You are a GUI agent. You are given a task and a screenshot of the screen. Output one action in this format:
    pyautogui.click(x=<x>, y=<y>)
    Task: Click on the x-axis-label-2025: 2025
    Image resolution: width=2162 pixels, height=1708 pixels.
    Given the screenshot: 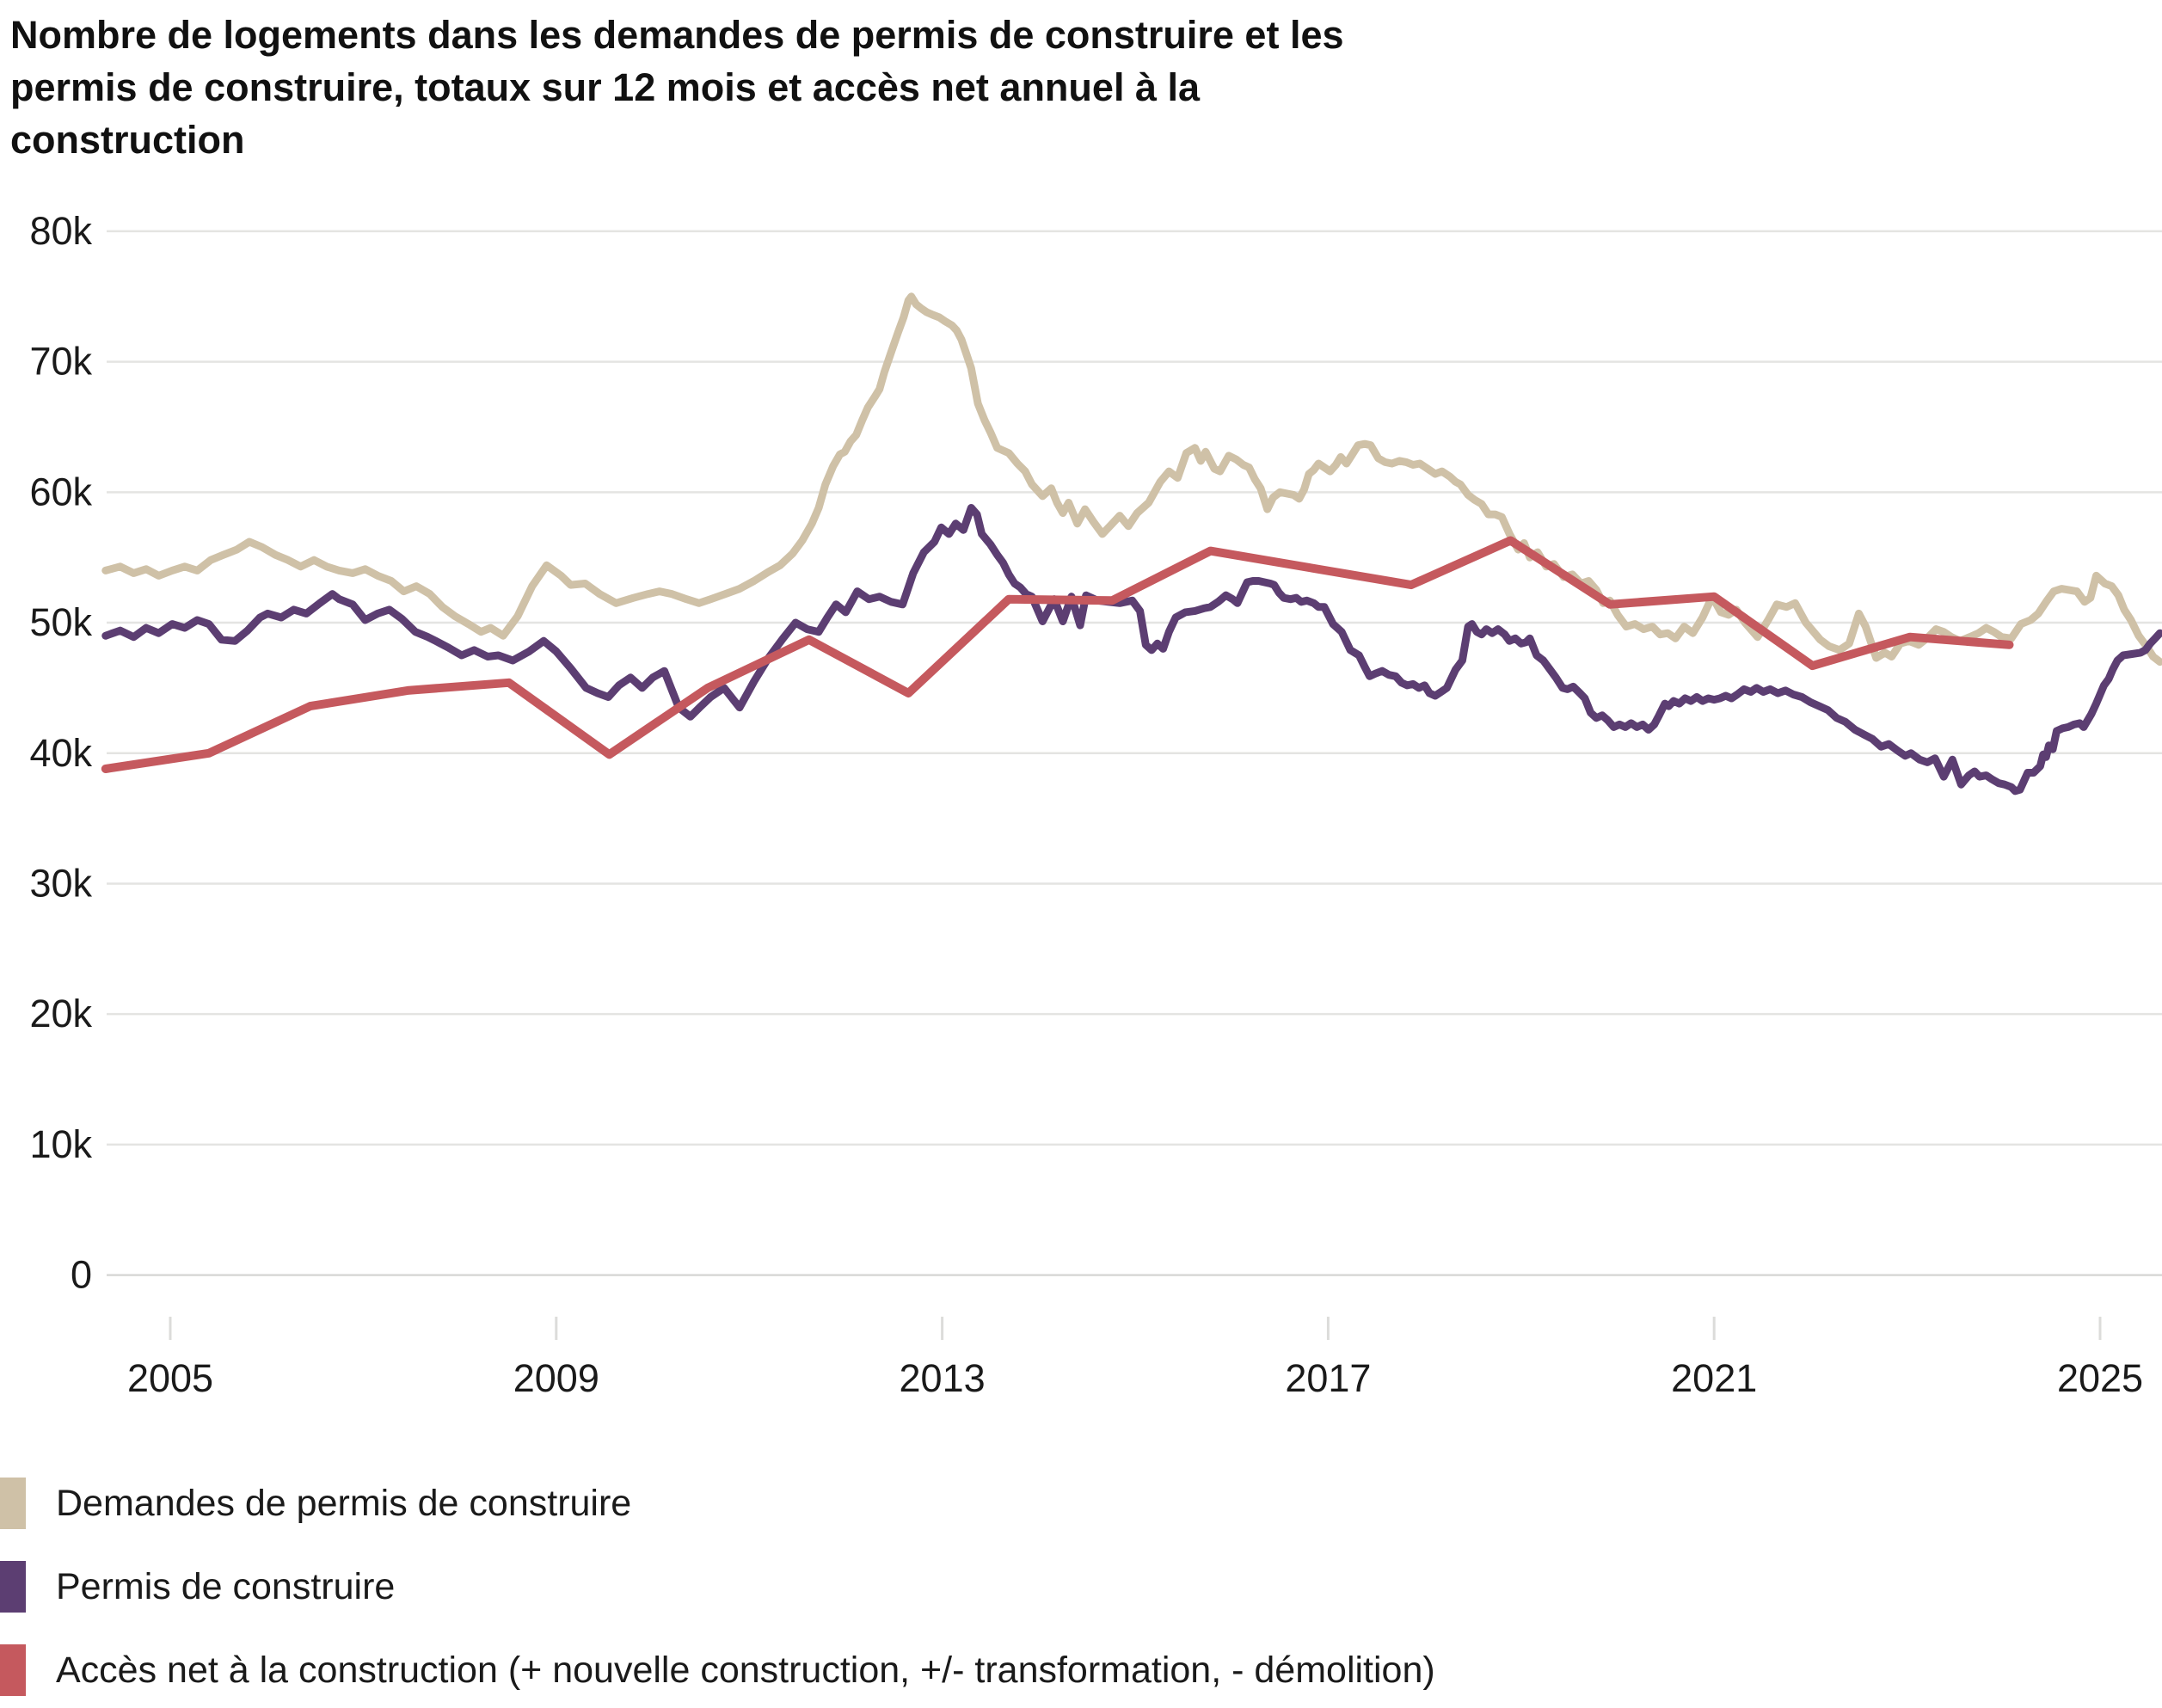 What is the action you would take?
    pyautogui.click(x=2100, y=1378)
    